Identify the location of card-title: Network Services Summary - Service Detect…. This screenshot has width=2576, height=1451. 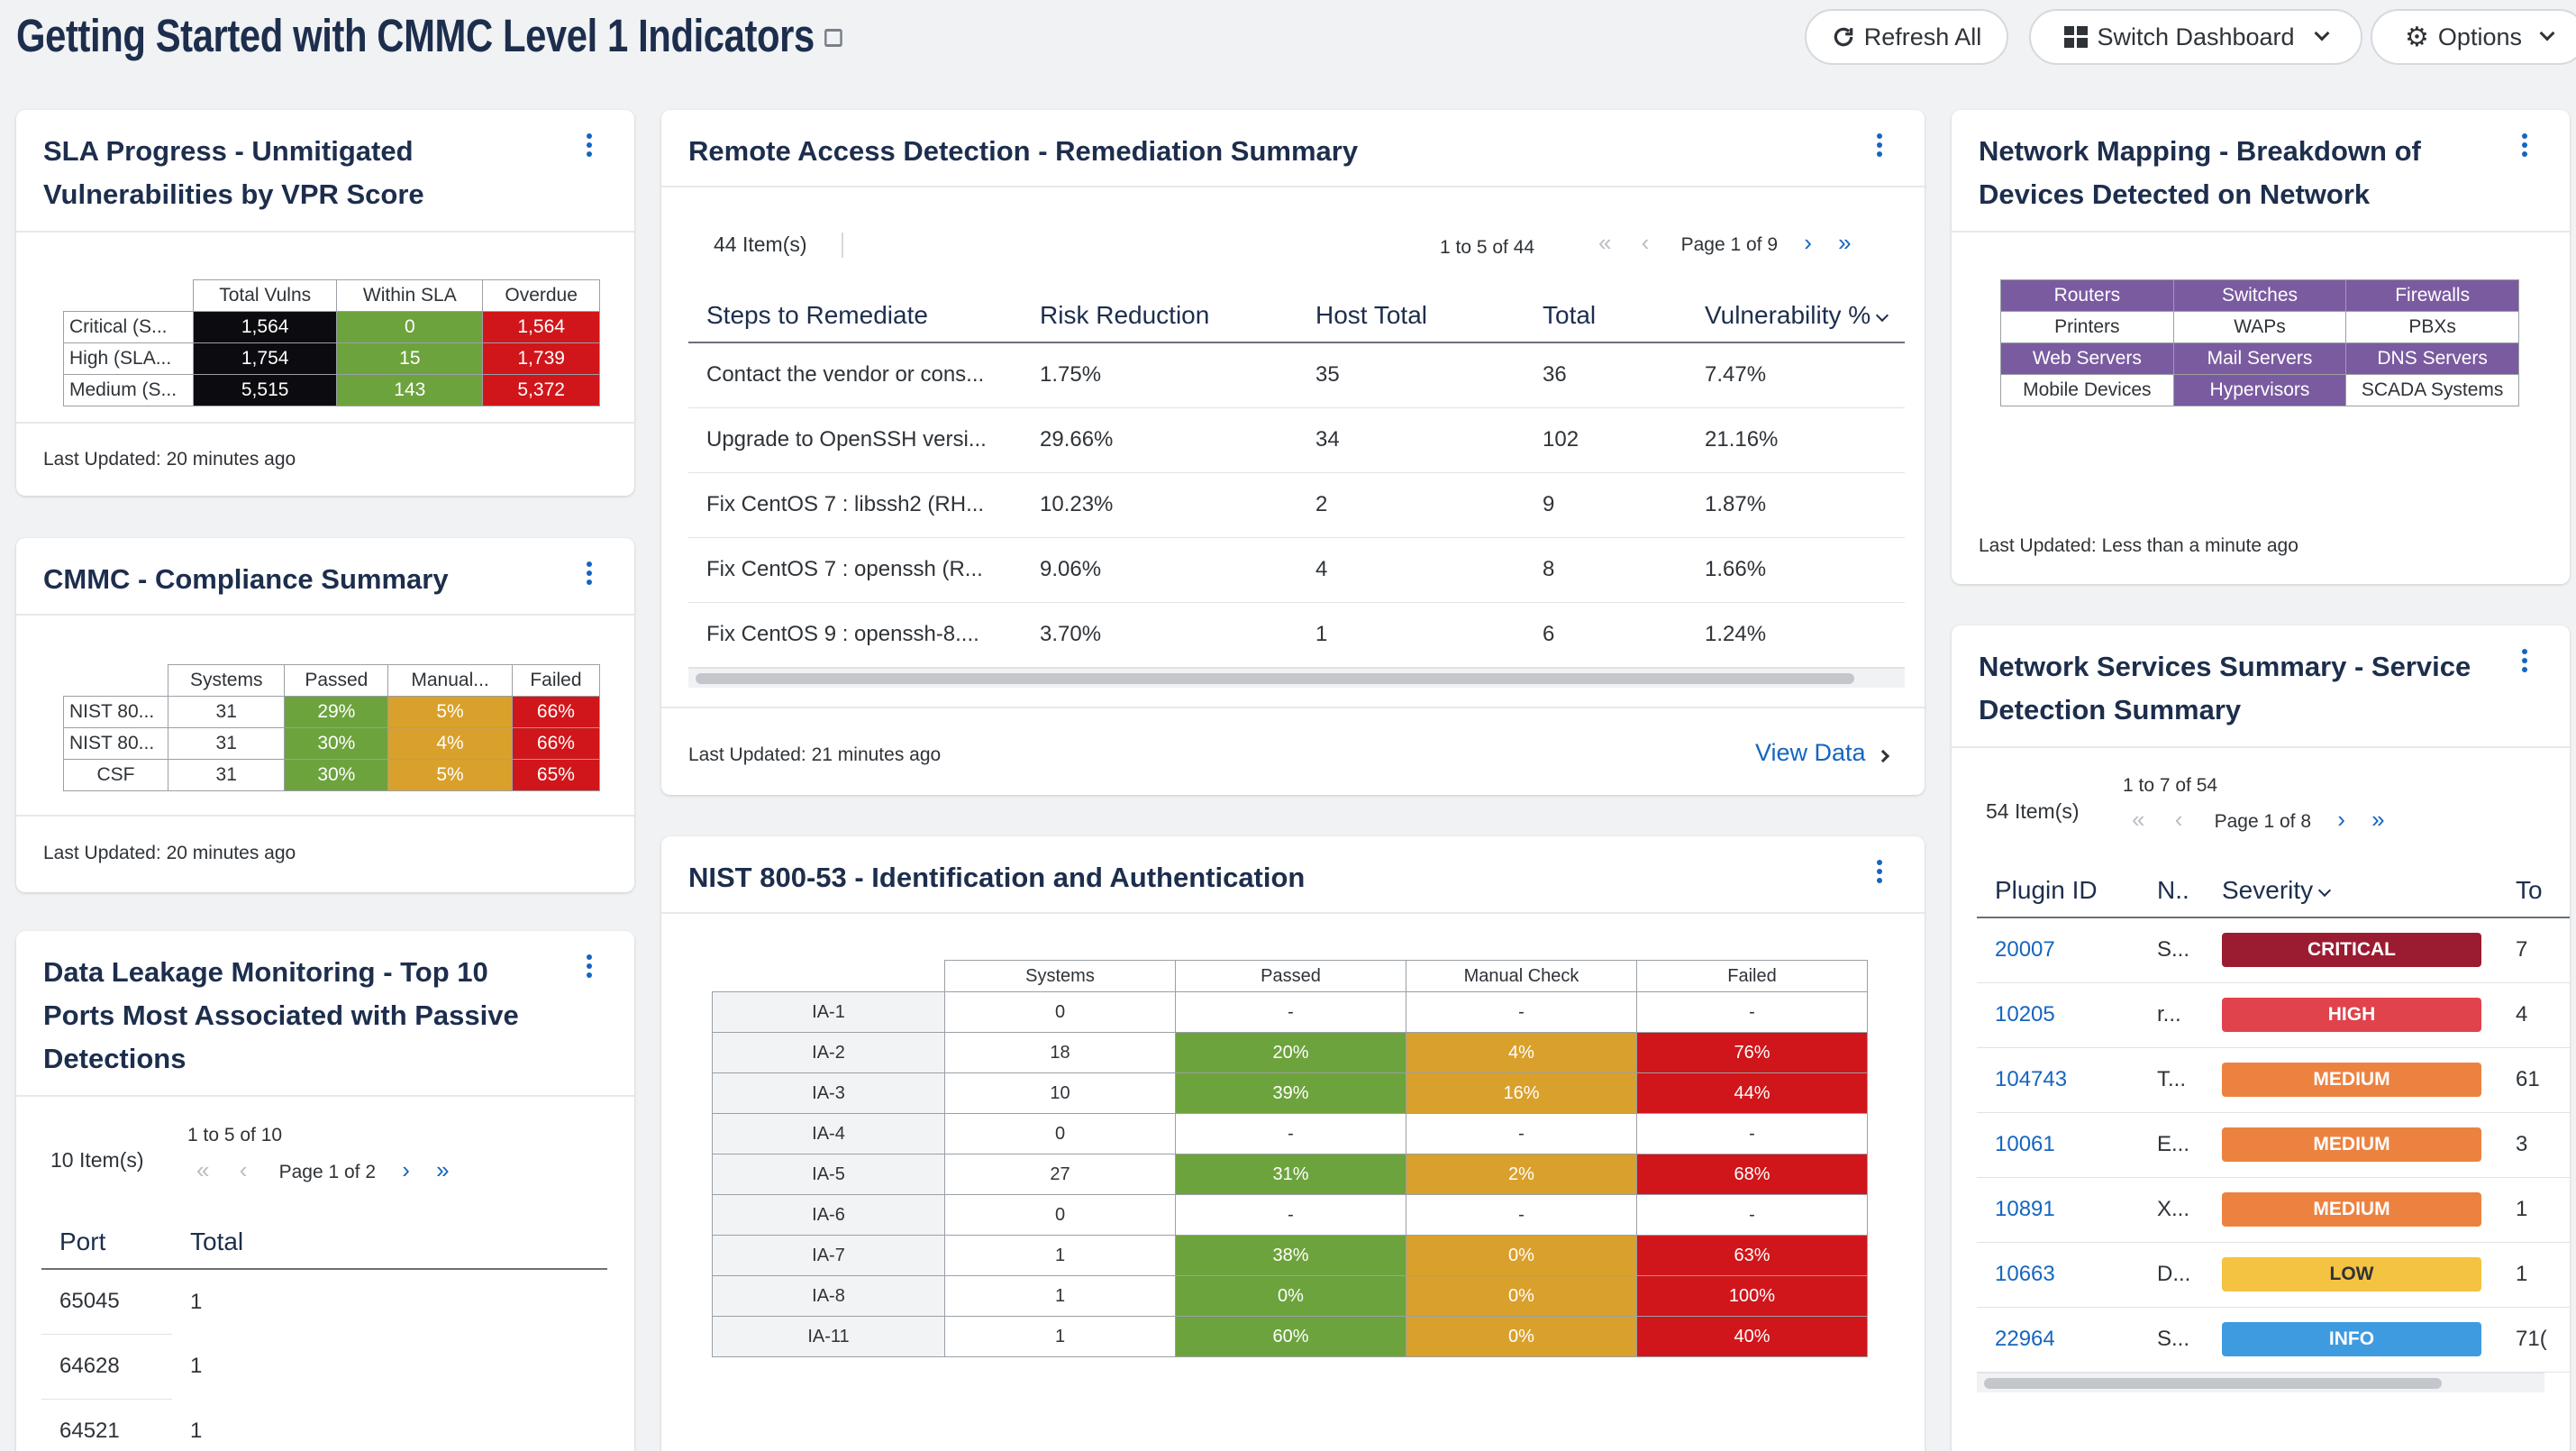
(2225, 688).